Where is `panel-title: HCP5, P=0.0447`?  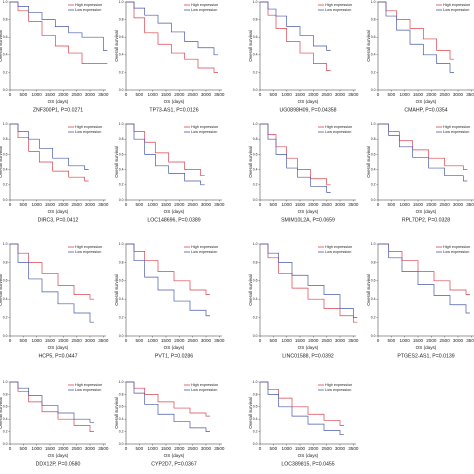 panel-title: HCP5, P=0.0447 is located at coordinates (57, 356).